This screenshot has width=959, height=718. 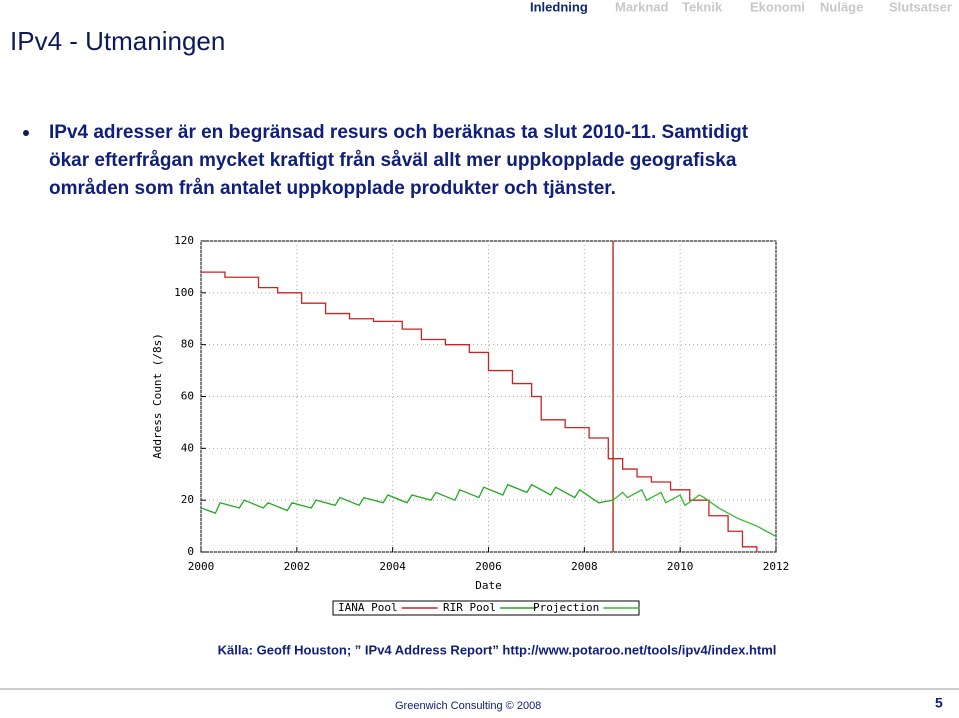 I want to click on x-tick-label: 2006, so click(x=488, y=566).